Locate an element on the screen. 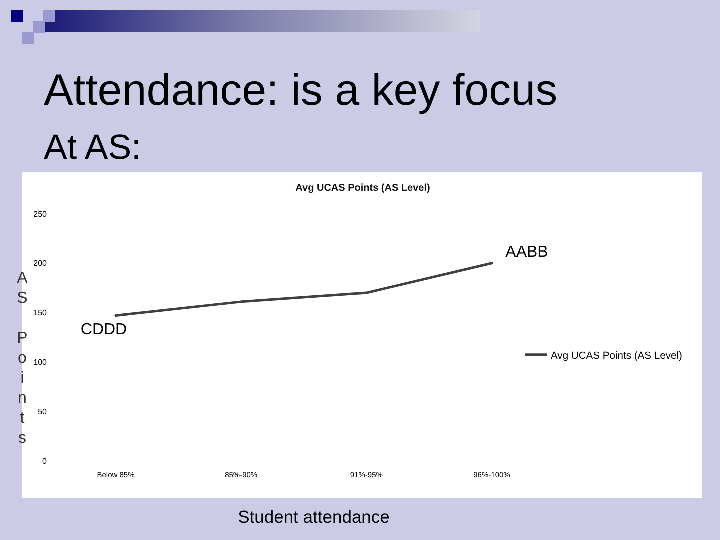 This screenshot has width=720, height=540. chart-title: Attendance: is a key focus is located at coordinates (301, 91).